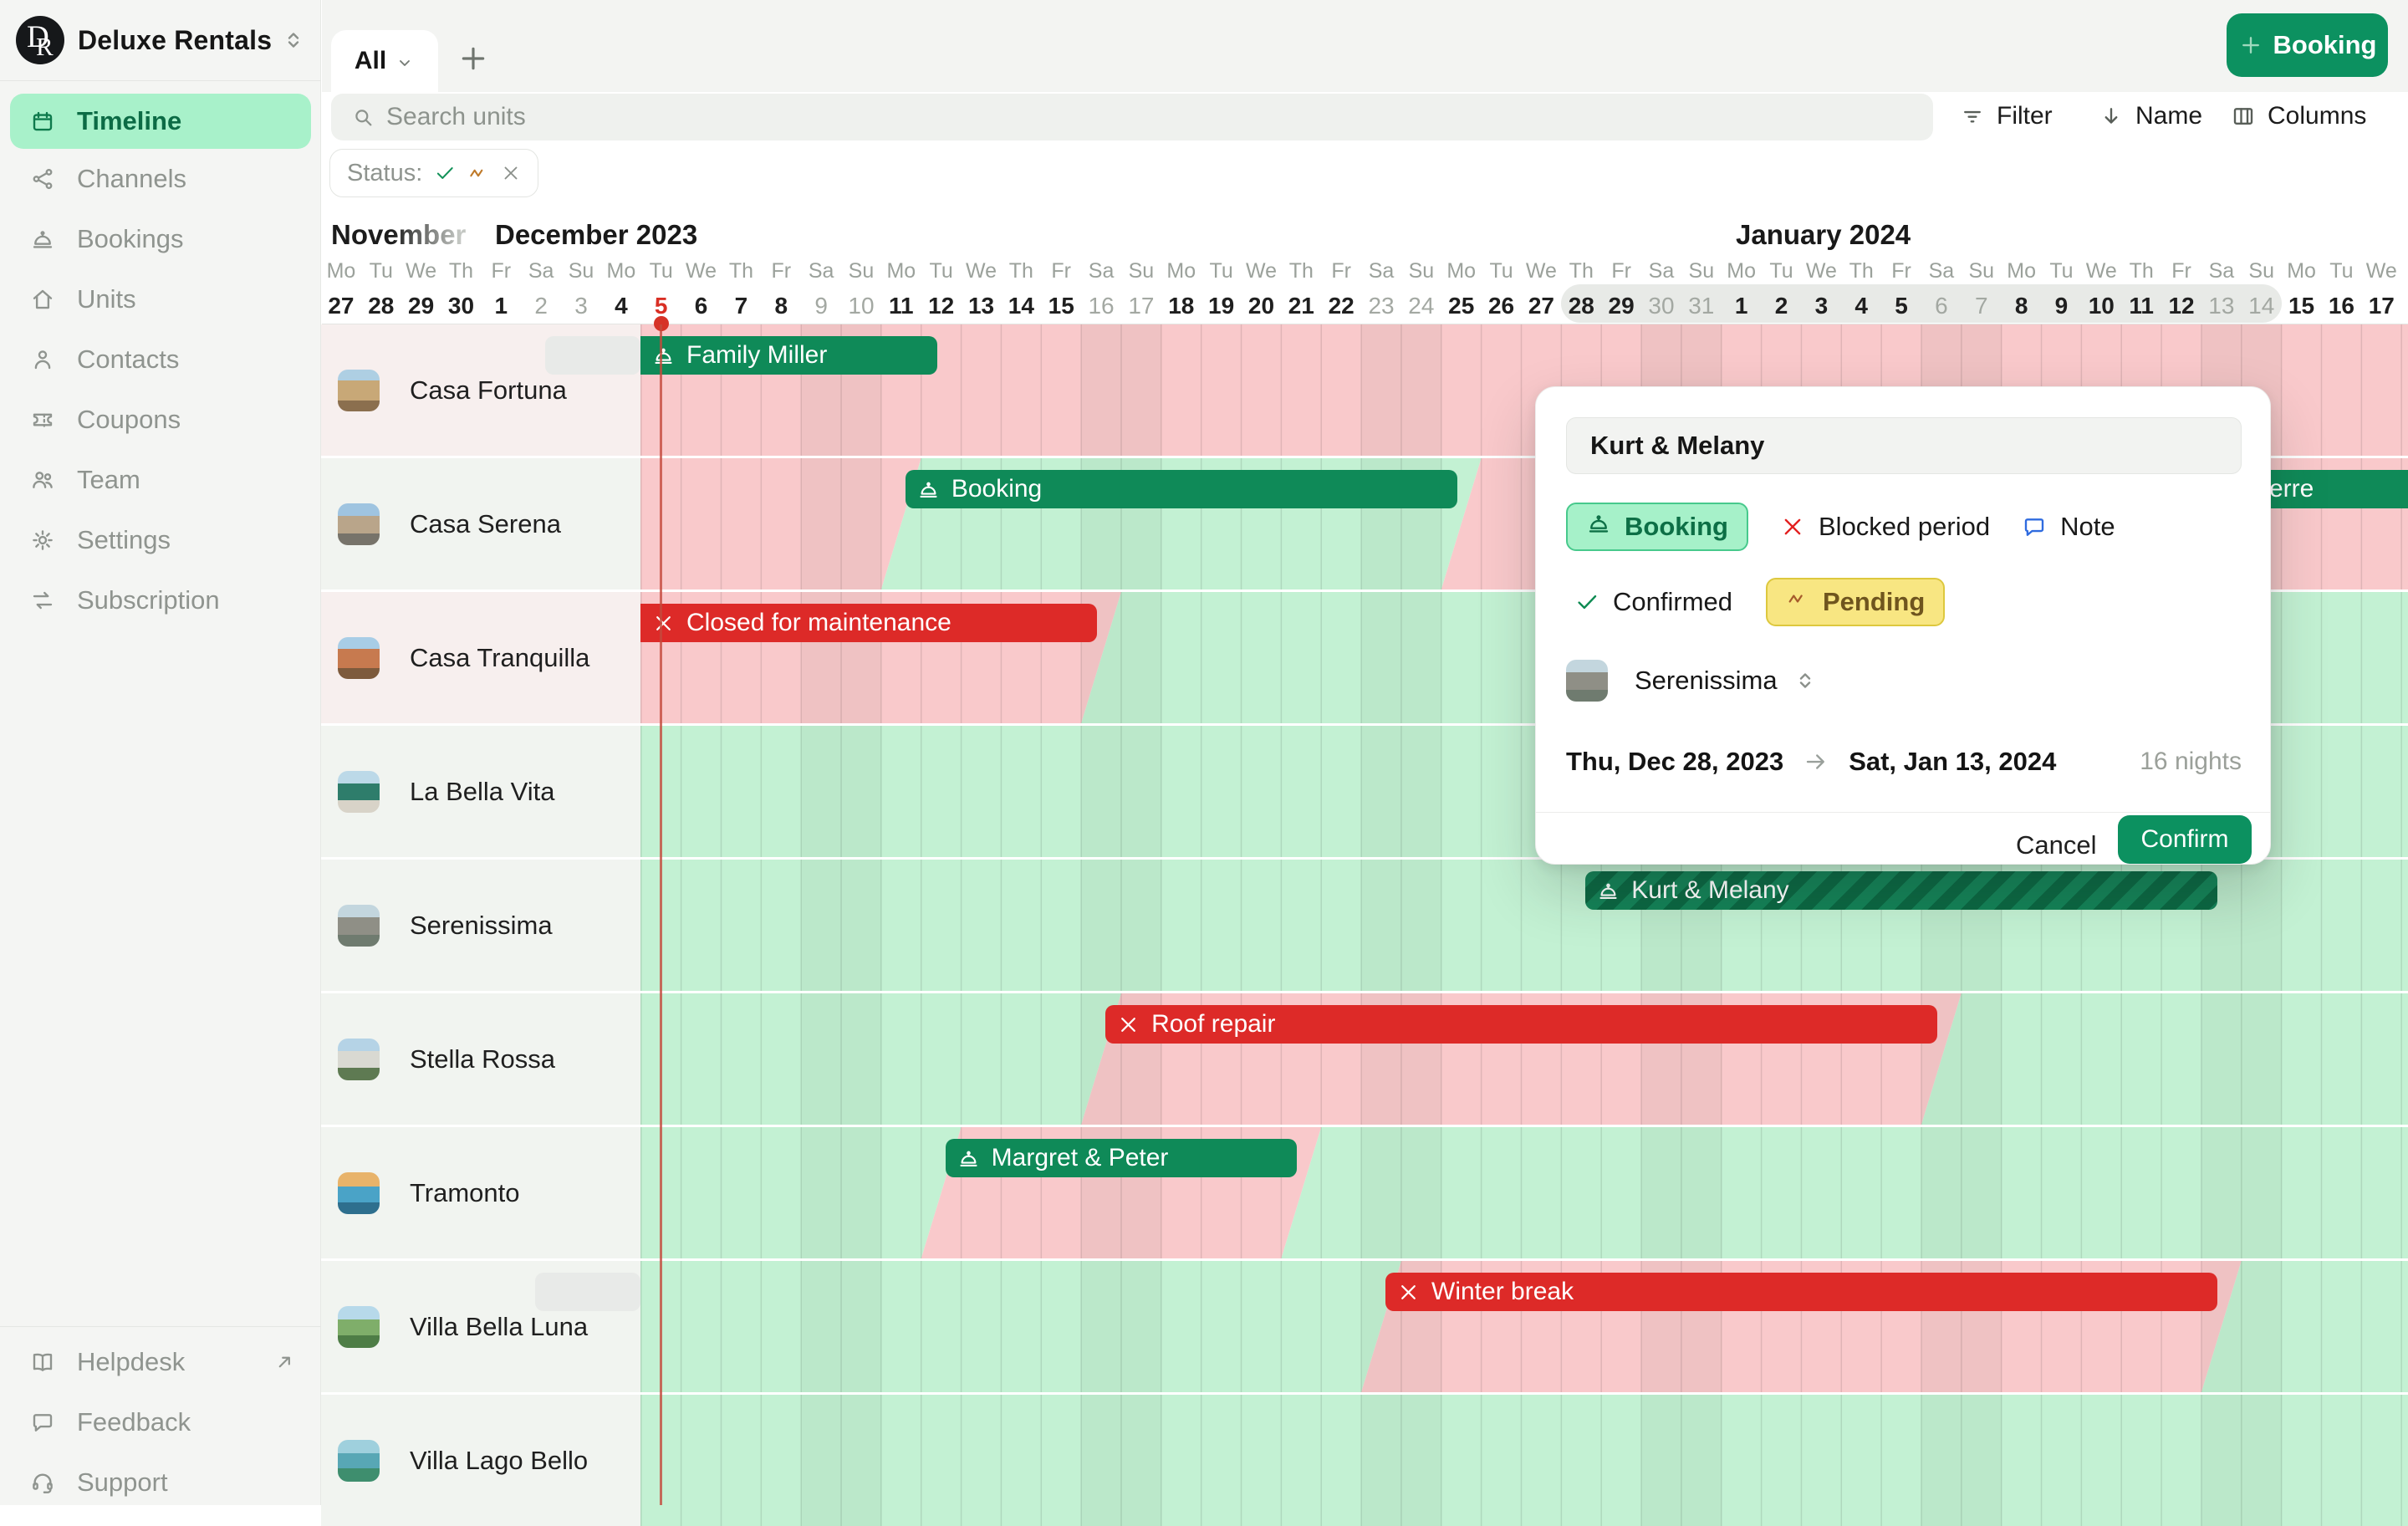 This screenshot has width=2408, height=1526. I want to click on booking-bar: Kurt & Melany, so click(1901, 890).